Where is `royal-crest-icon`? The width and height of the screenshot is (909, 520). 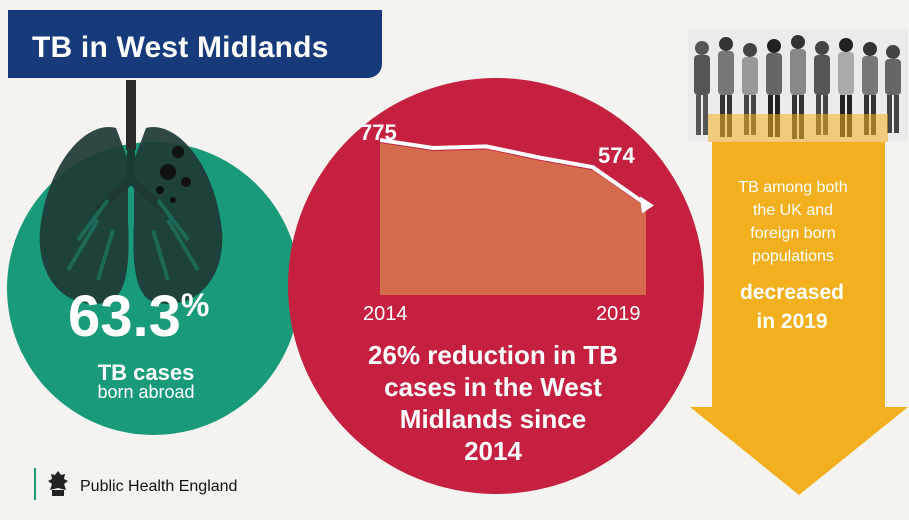 royal-crest-icon is located at coordinates (58, 483).